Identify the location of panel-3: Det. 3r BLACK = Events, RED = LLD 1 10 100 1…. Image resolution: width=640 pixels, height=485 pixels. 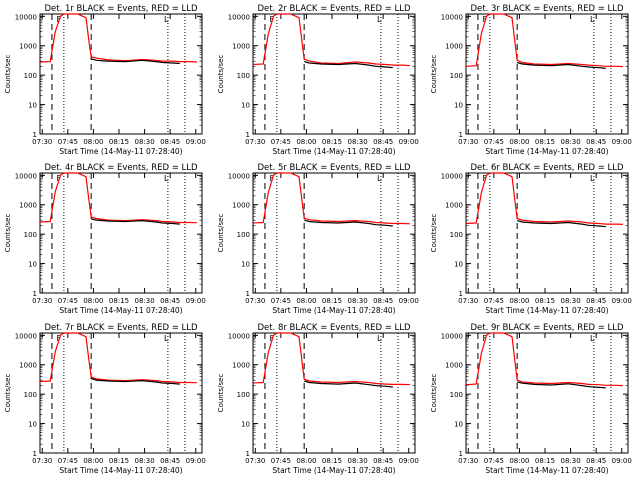
(531, 80).